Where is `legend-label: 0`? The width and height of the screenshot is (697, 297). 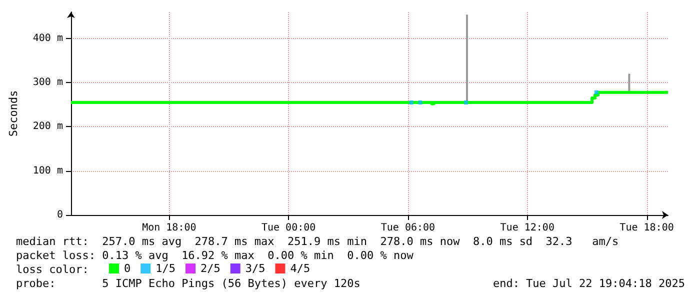 legend-label: 0 is located at coordinates (127, 268).